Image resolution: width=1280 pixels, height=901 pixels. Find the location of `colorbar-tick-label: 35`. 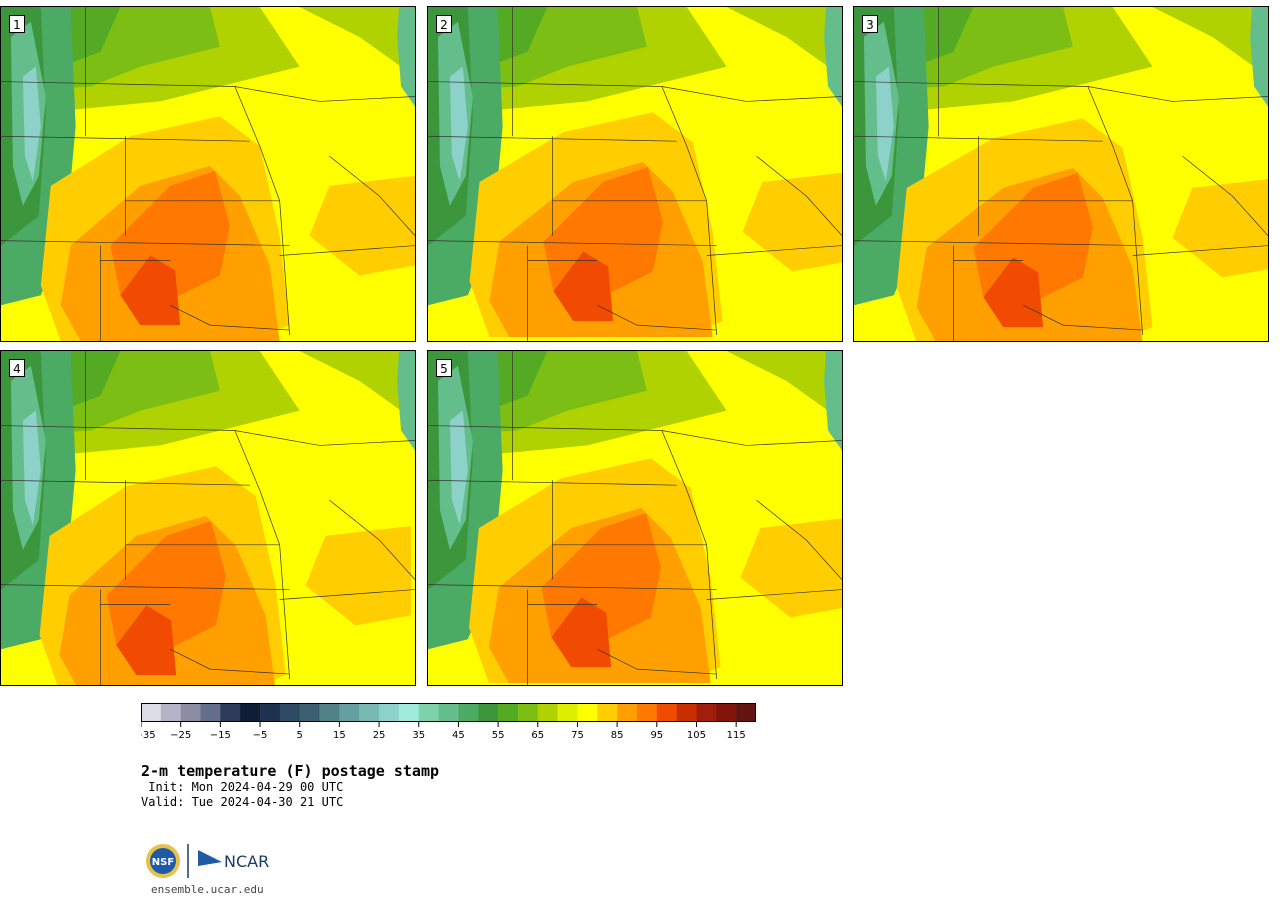

colorbar-tick-label: 35 is located at coordinates (418, 735).